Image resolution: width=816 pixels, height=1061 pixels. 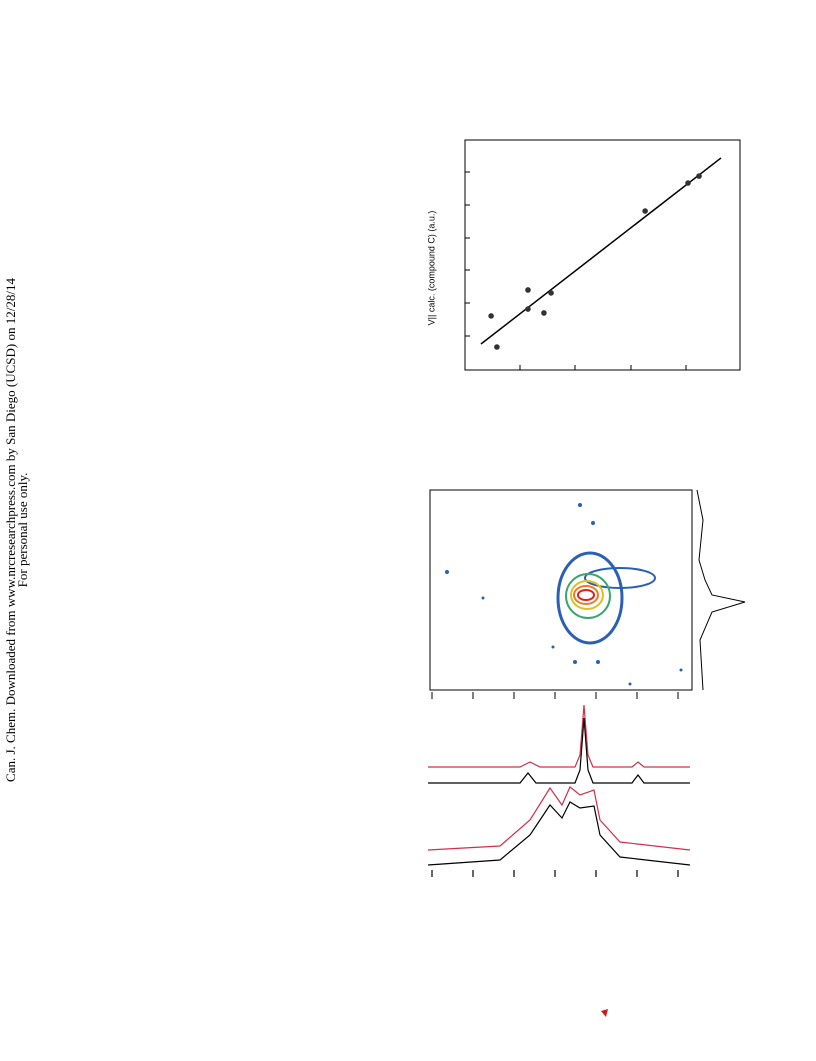 I want to click on watermark-line2: For personal use only., so click(x=22, y=530).